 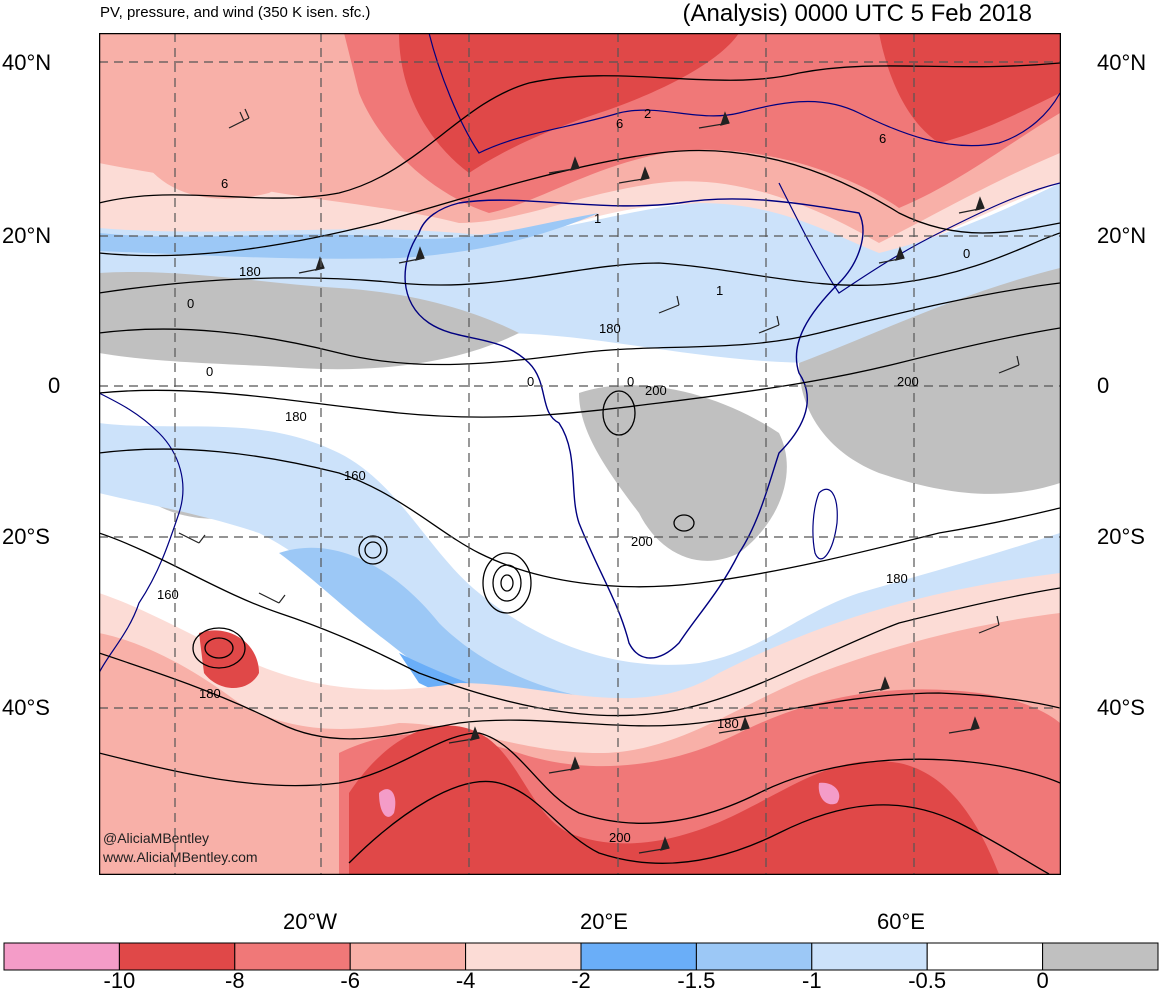 What do you see at coordinates (647, 113) in the screenshot?
I see `contour-label: 2` at bounding box center [647, 113].